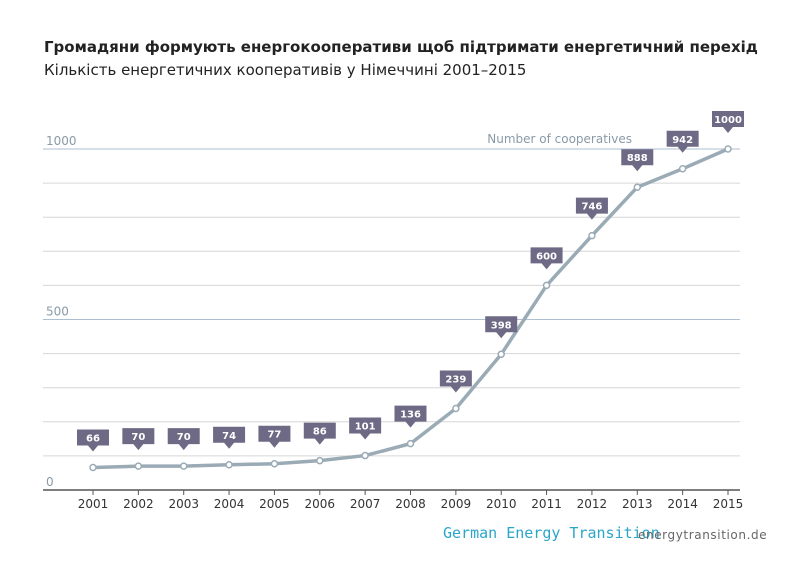  Describe the element at coordinates (728, 504) in the screenshot. I see `x-tick-label: 2015` at that location.